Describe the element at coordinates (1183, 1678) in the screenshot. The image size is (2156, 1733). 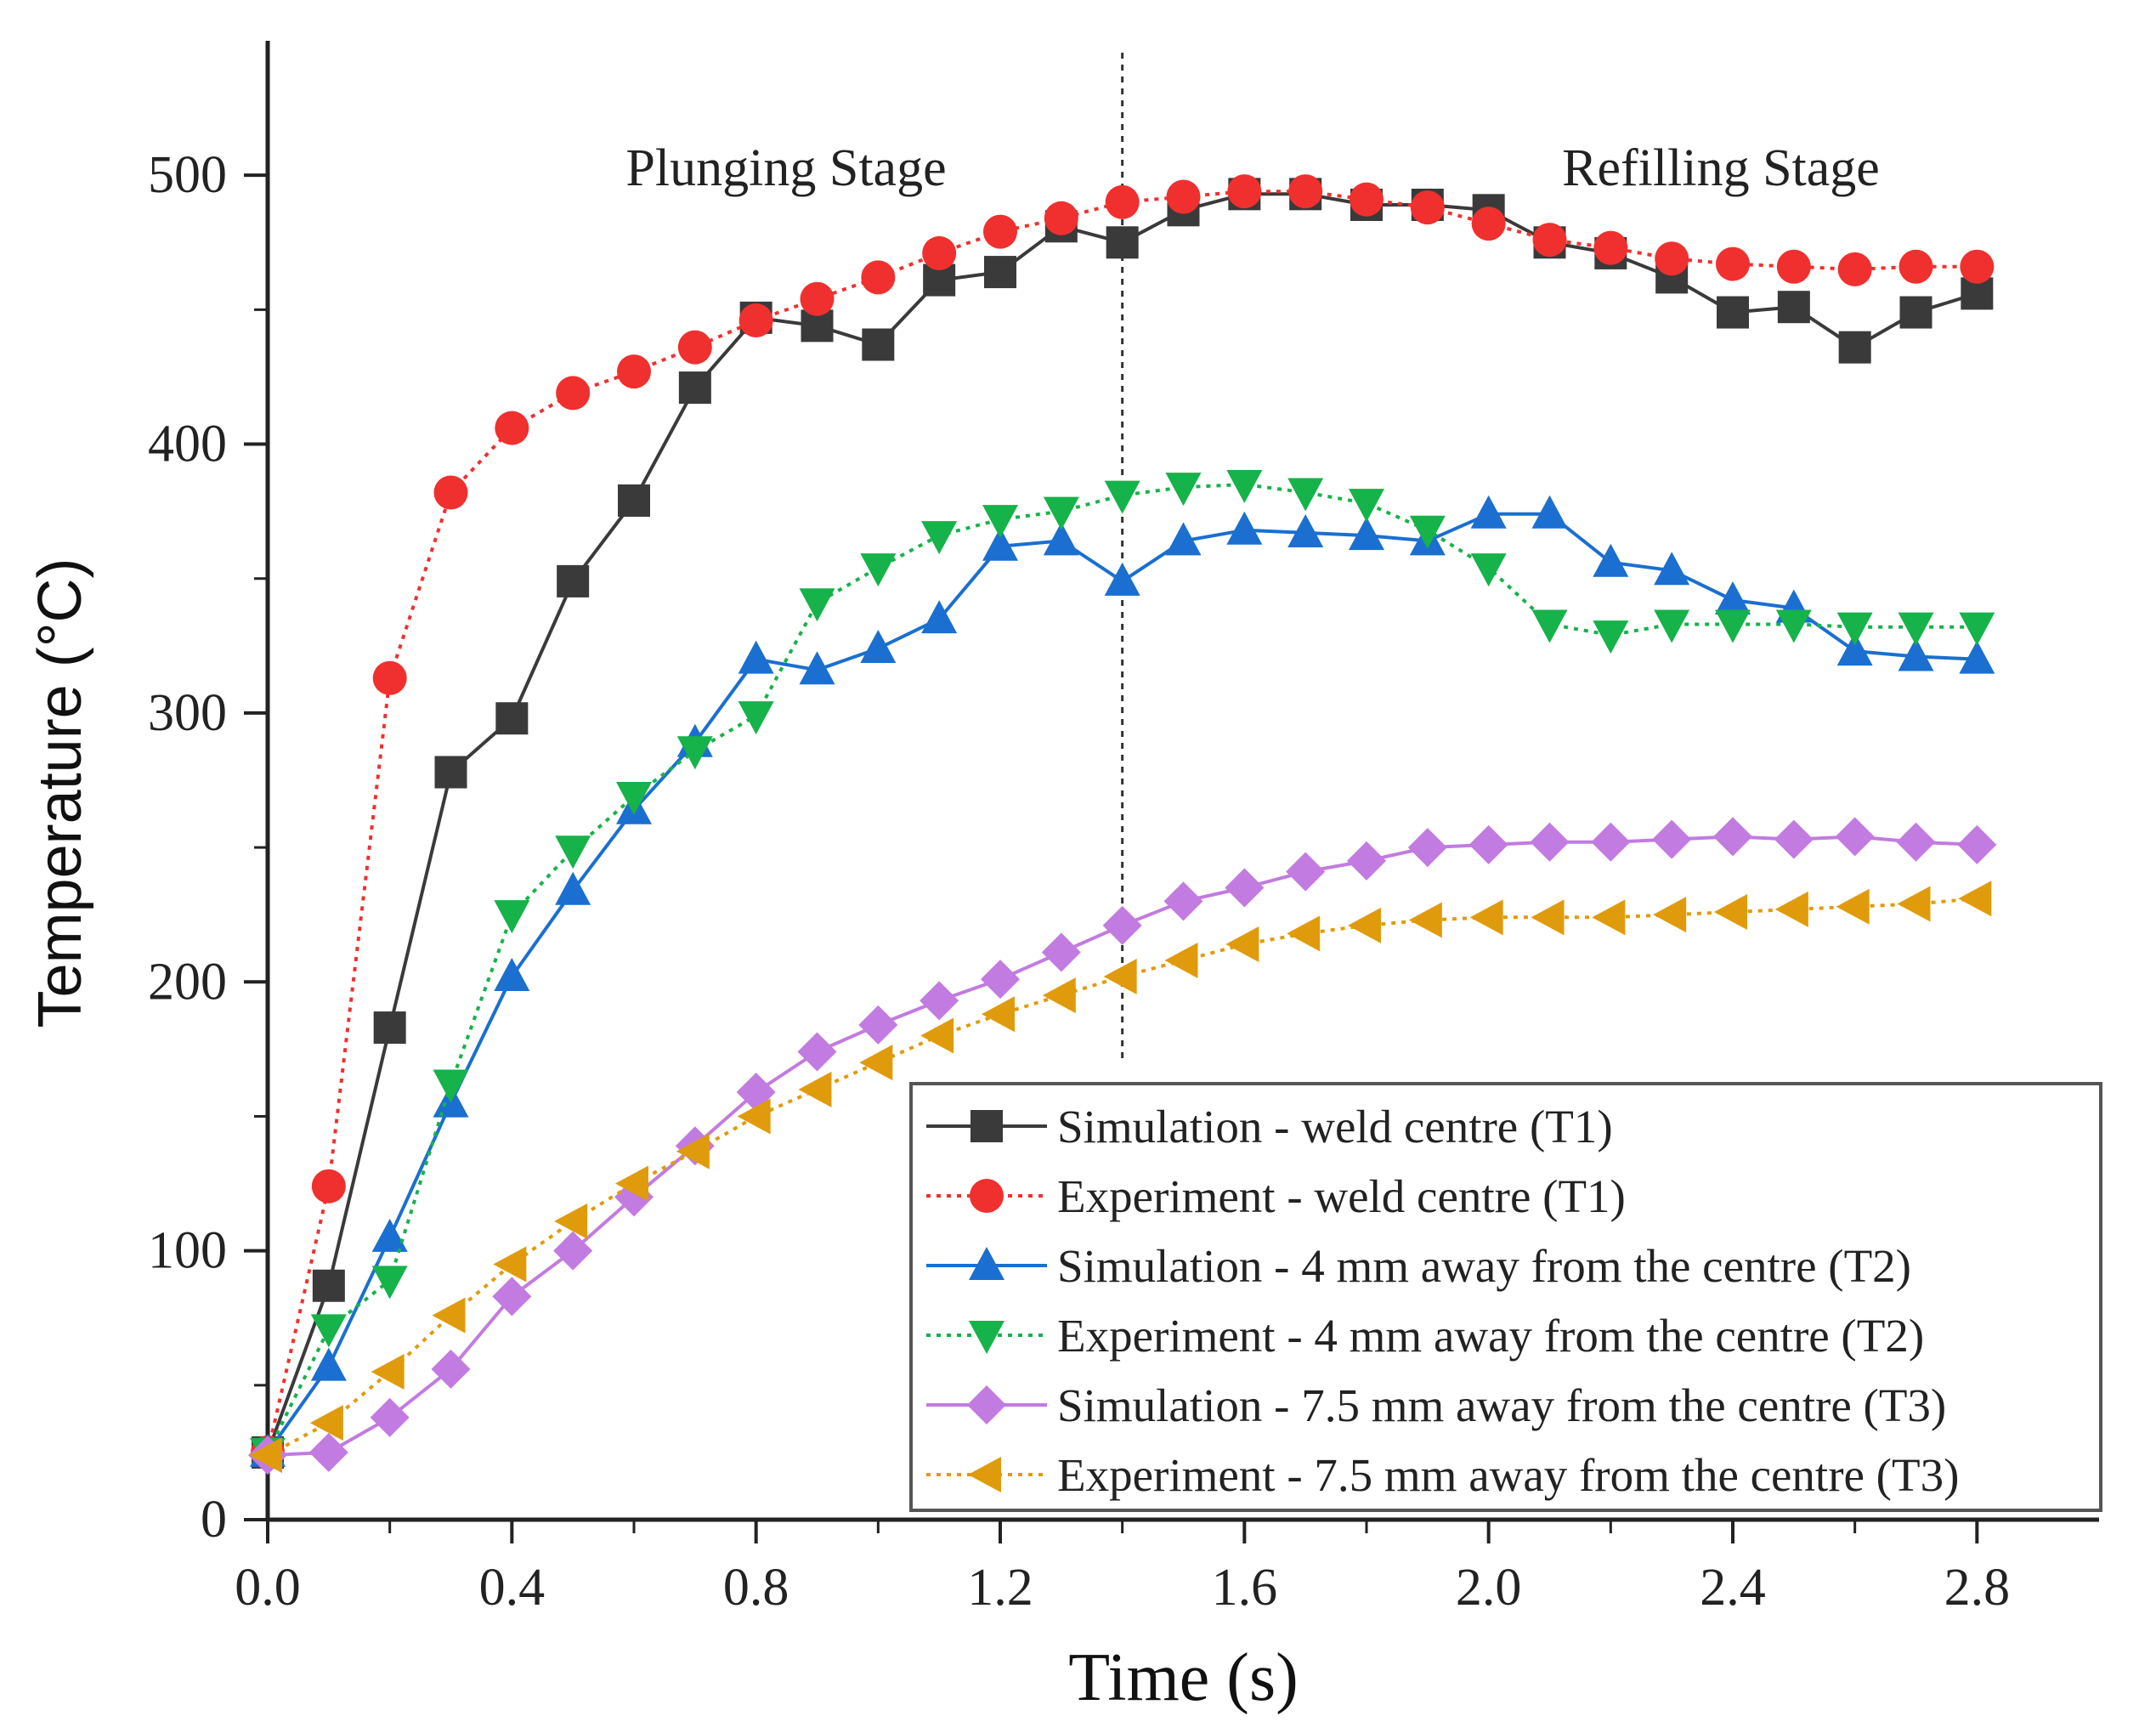
I see `x-axis-title: Time (s)` at that location.